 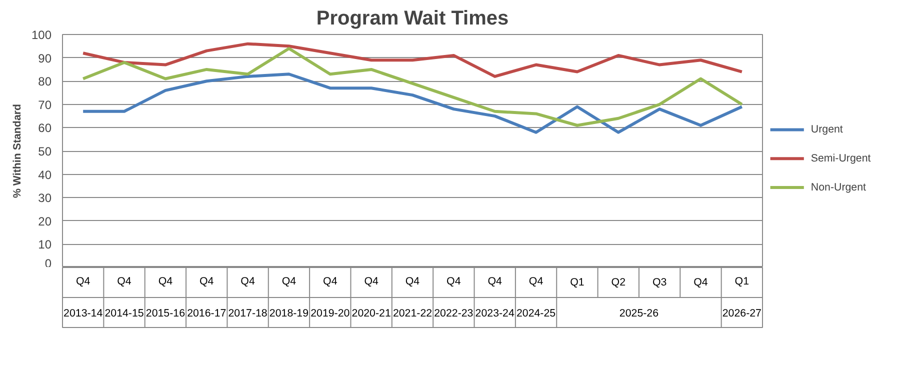 I want to click on category-label: Q4 2024-25, so click(x=536, y=297).